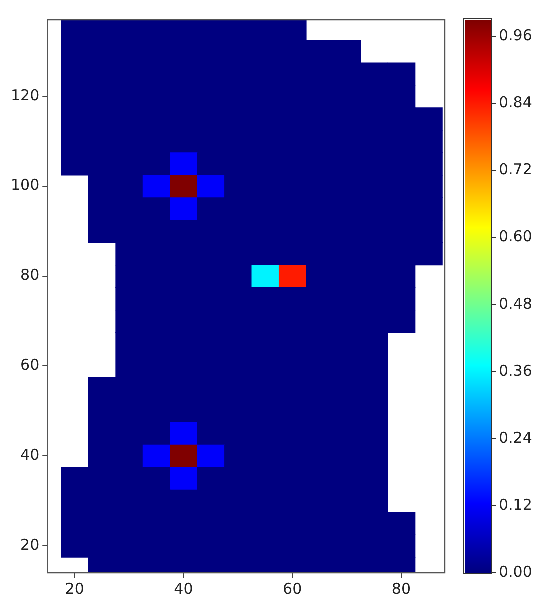 The image size is (549, 610). Describe the element at coordinates (515, 35) in the screenshot. I see `color-bar-label: 0.96` at that location.